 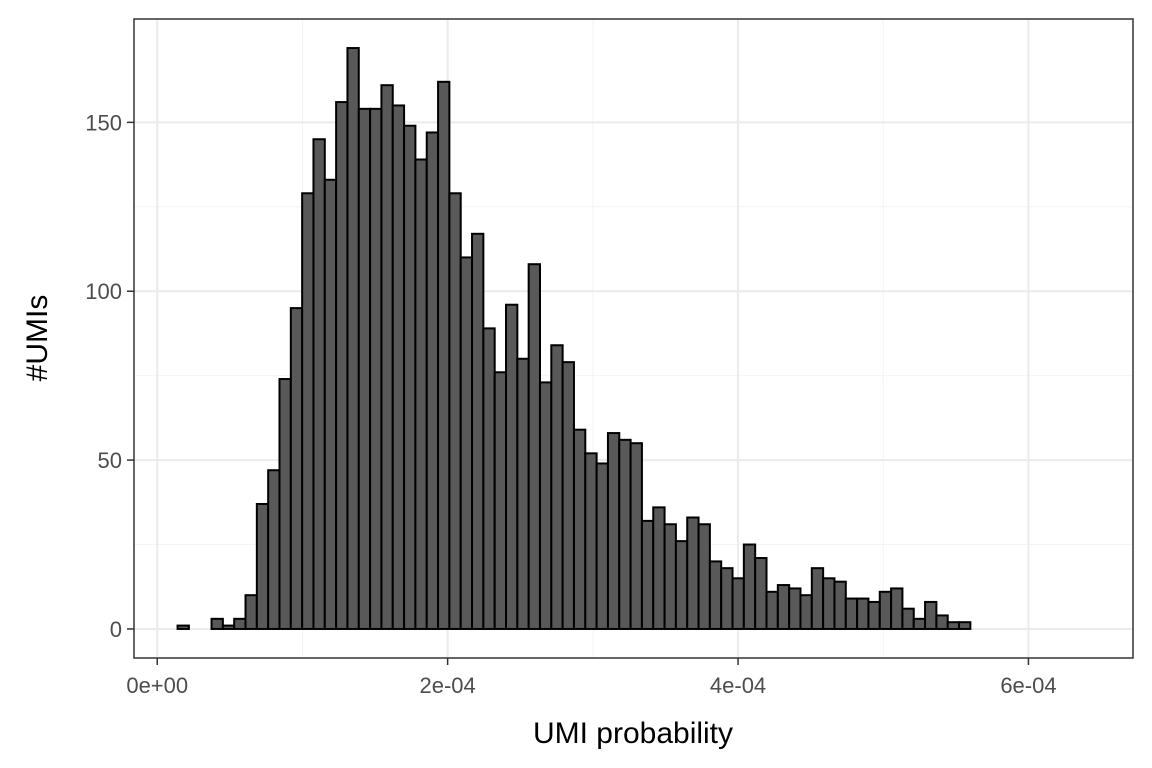 What do you see at coordinates (109, 376) in the screenshot?
I see `y-axis-ticks: 0 50 100 150` at bounding box center [109, 376].